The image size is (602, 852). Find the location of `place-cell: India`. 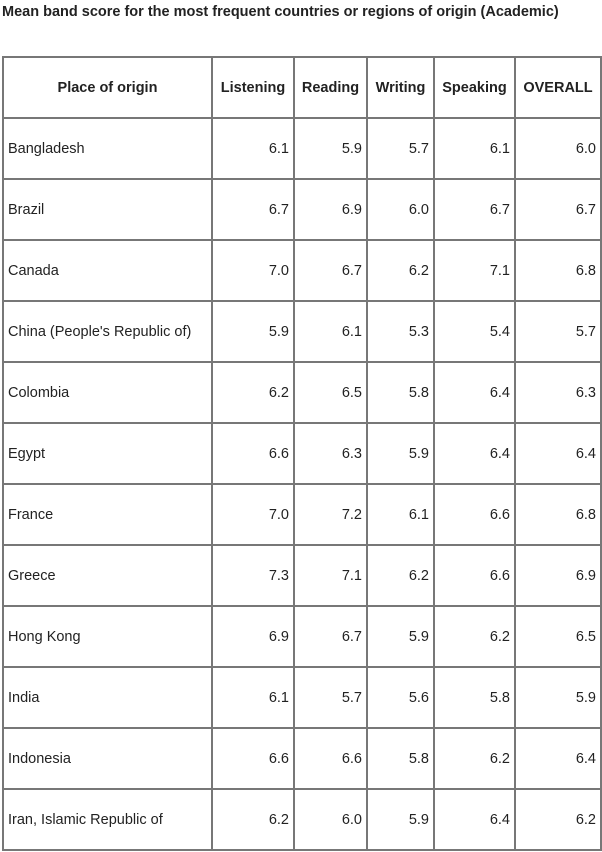

place-cell: India is located at coordinates (108, 698).